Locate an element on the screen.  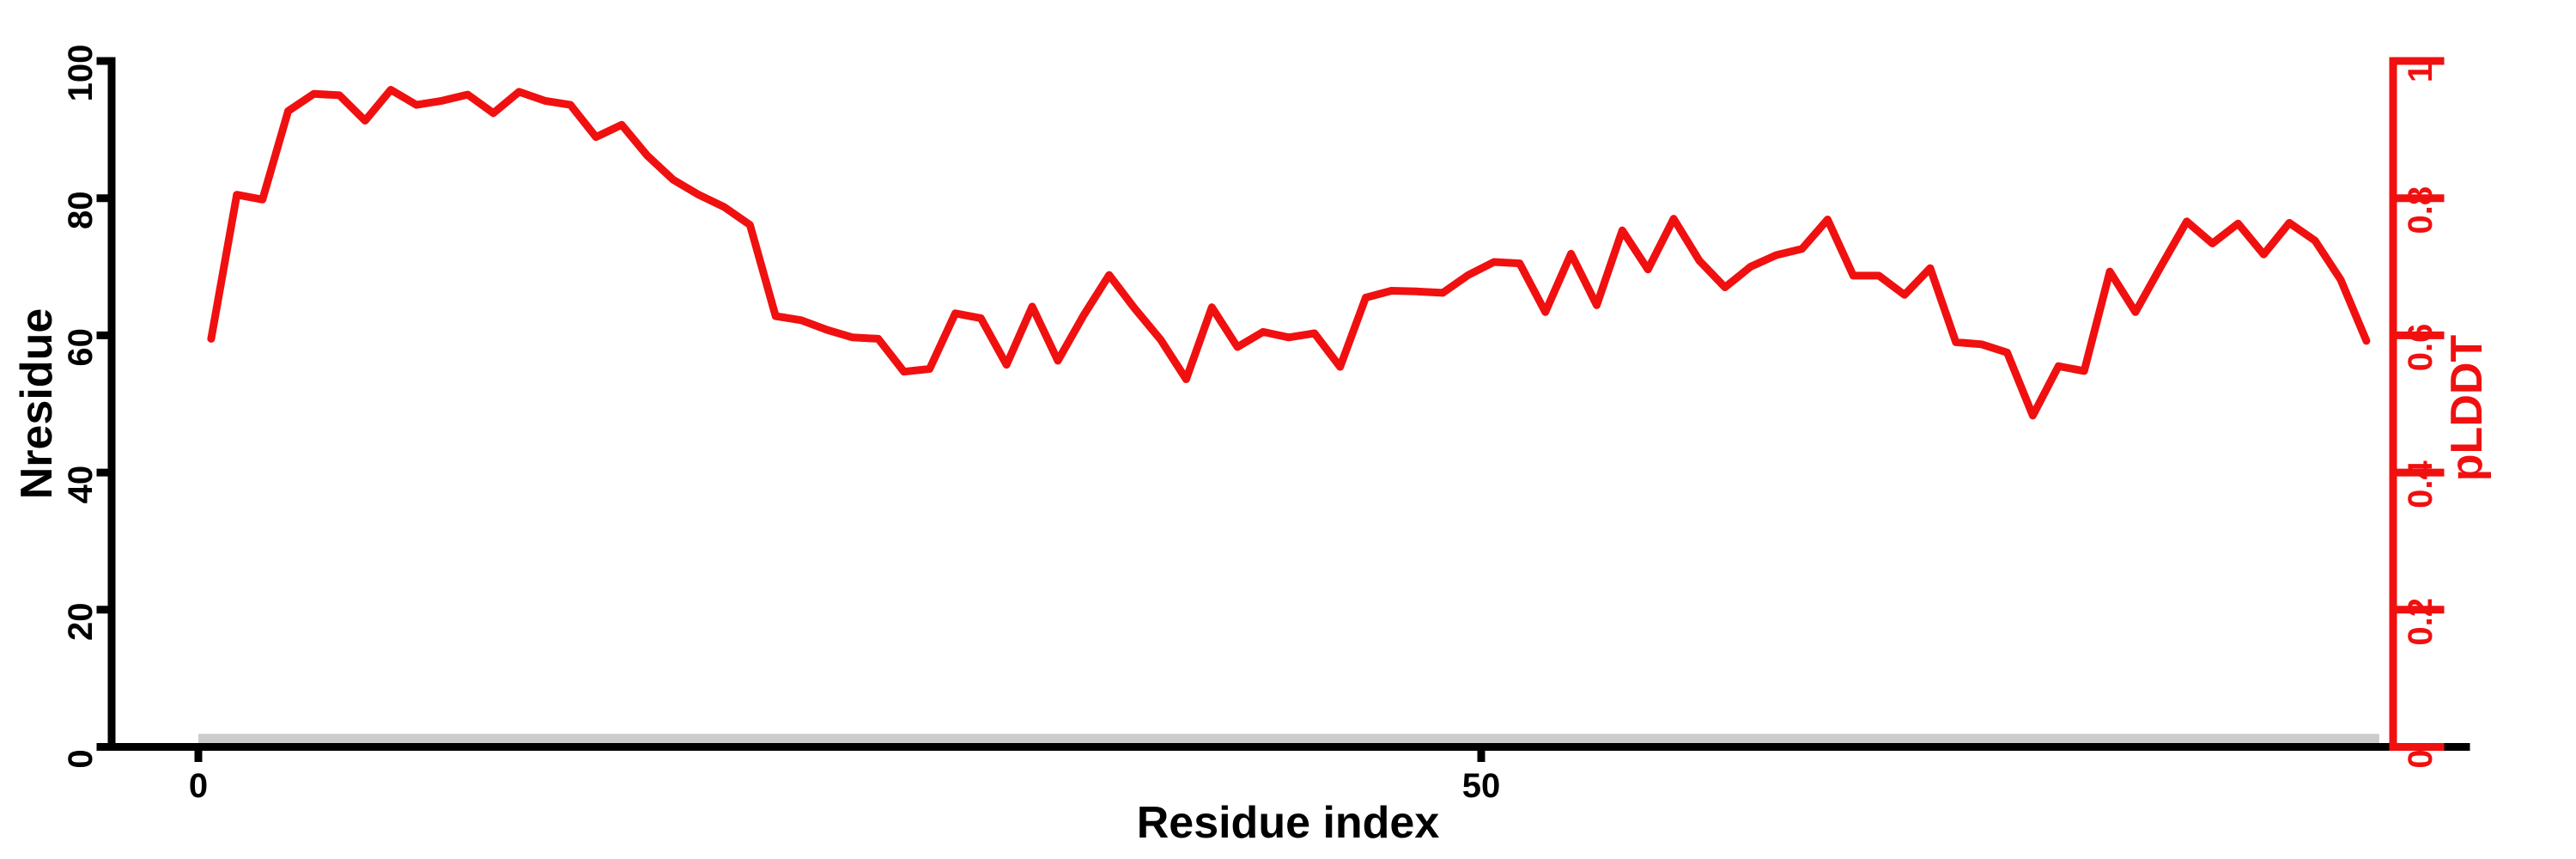
x-axis-title: Residue index is located at coordinates (1288, 823).